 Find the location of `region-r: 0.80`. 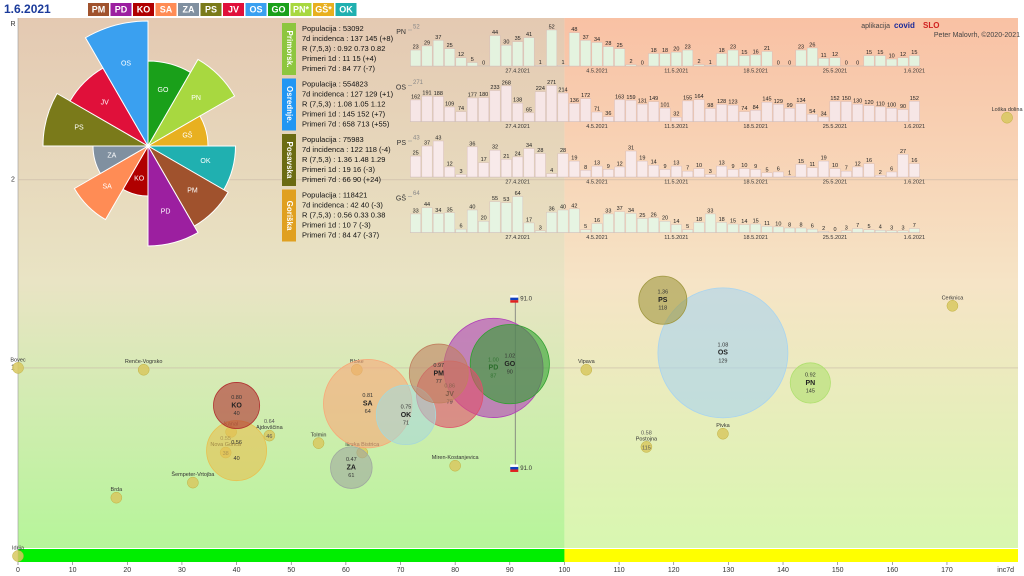

region-r: 0.80 is located at coordinates (236, 398).